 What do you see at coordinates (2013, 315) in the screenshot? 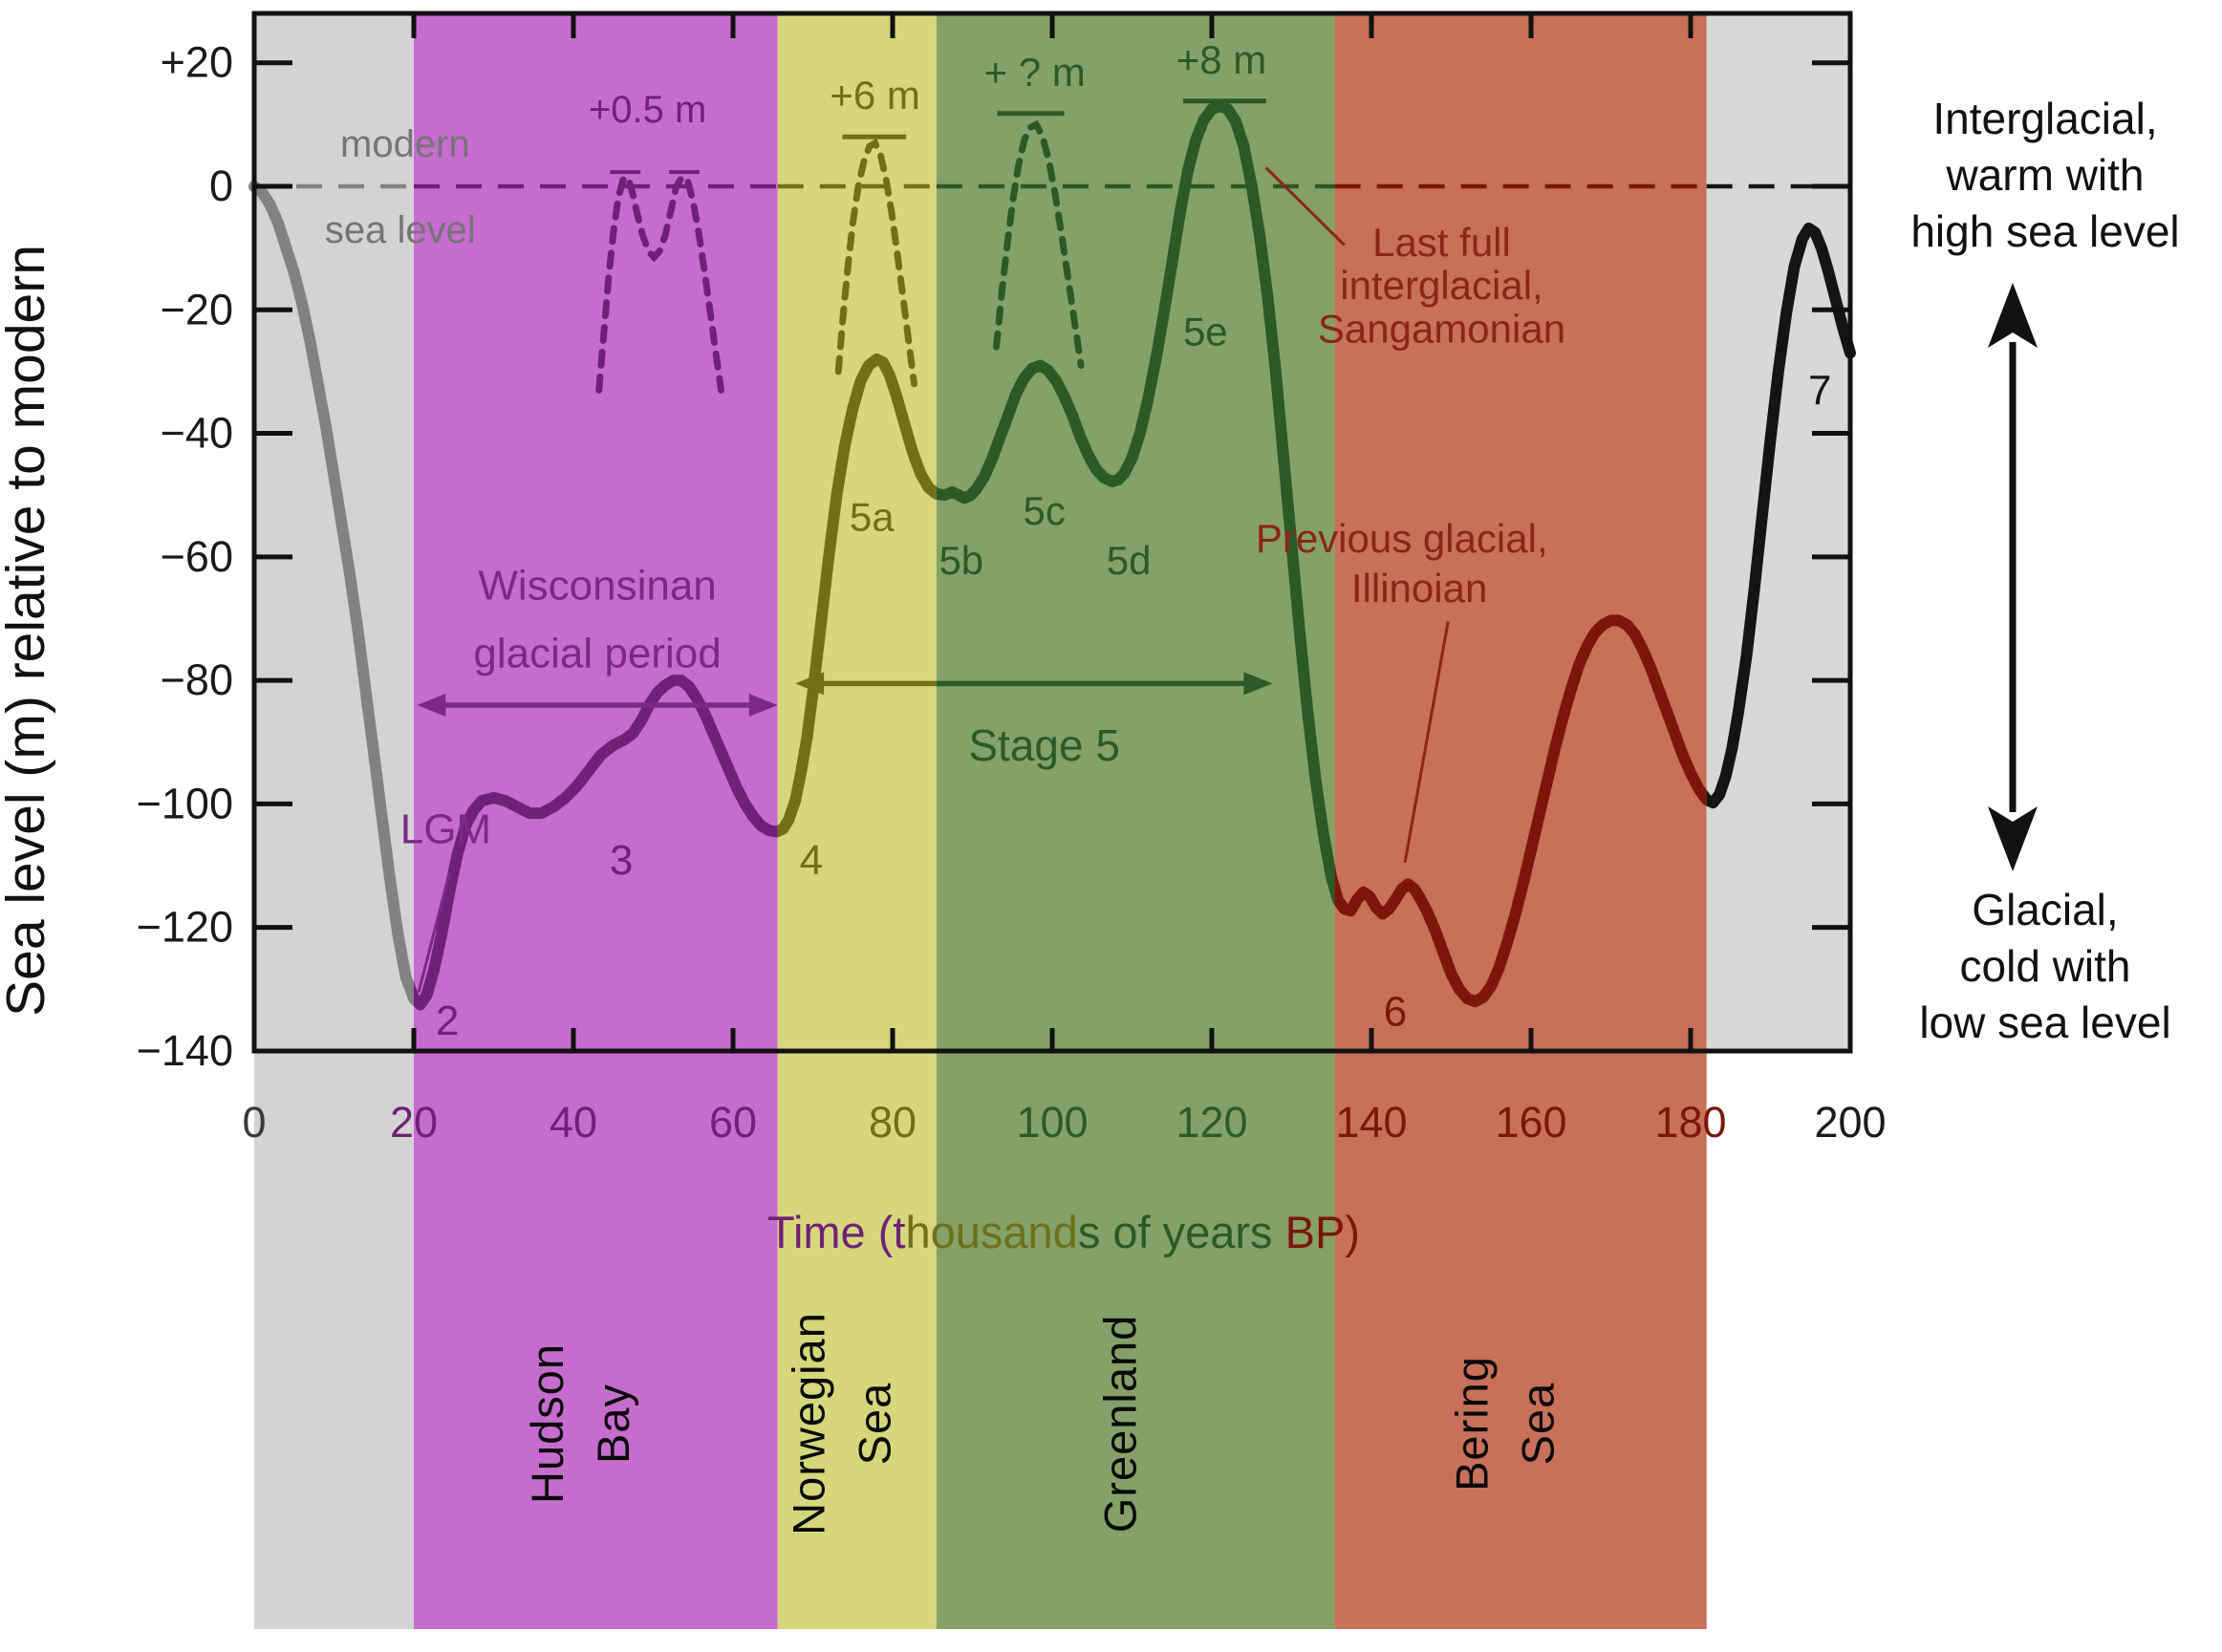
I see `arrow-up-head-icon` at bounding box center [2013, 315].